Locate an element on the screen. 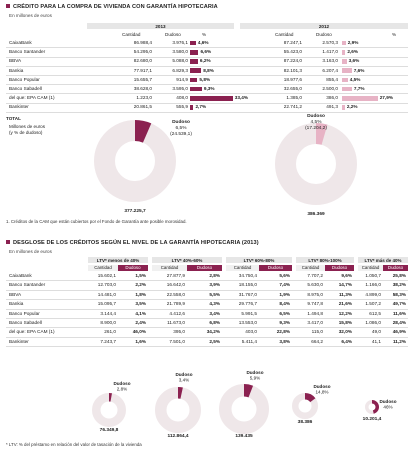 The height and width of the screenshot is (451, 414). cell-dudoso-2013: 3.976,1 is located at coordinates (180, 42).